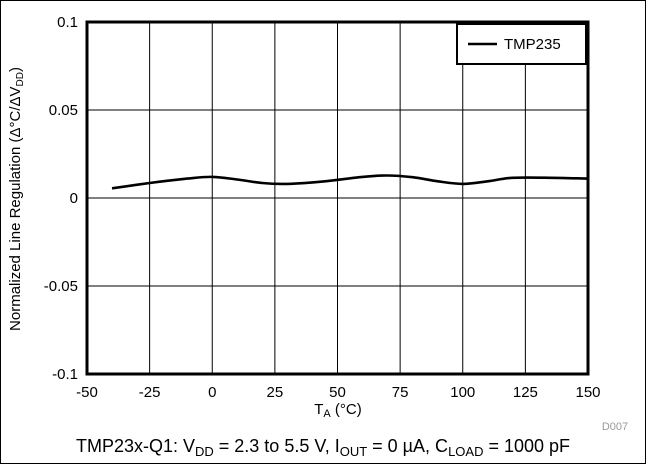  What do you see at coordinates (87, 392) in the screenshot?
I see `x-tick-label: -50` at bounding box center [87, 392].